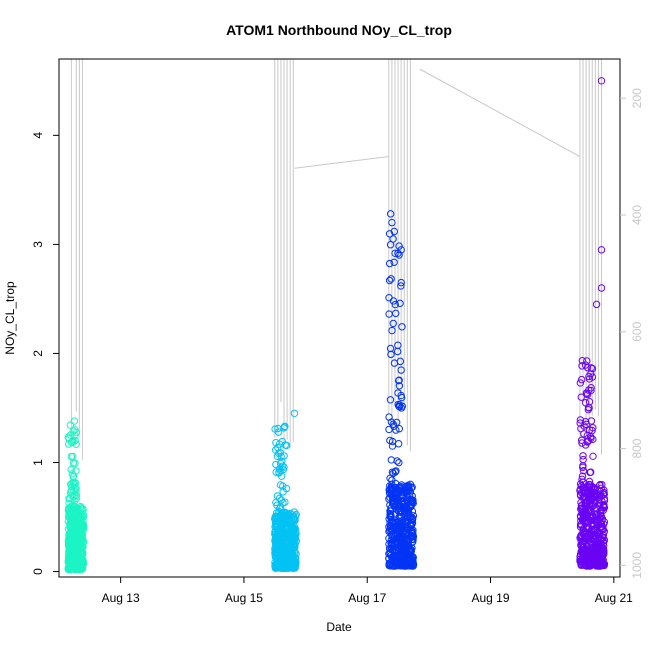  What do you see at coordinates (367, 591) in the screenshot?
I see `x-axis: Aug 13 Aug 15 Aug 17 Aug 19 Aug 21` at bounding box center [367, 591].